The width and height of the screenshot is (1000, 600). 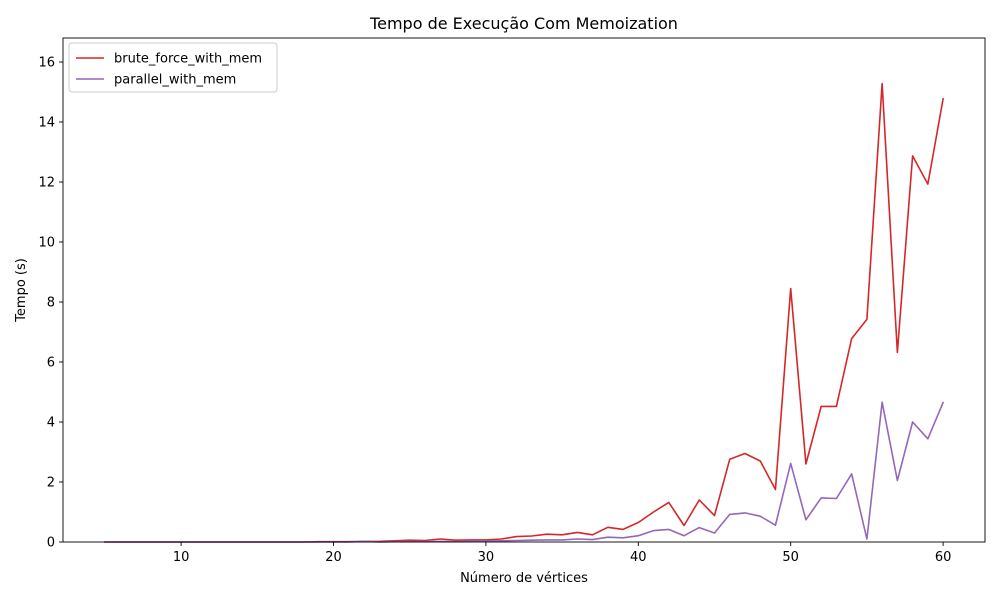 What do you see at coordinates (524, 578) in the screenshot?
I see `x-axis-label: Número de vértices` at bounding box center [524, 578].